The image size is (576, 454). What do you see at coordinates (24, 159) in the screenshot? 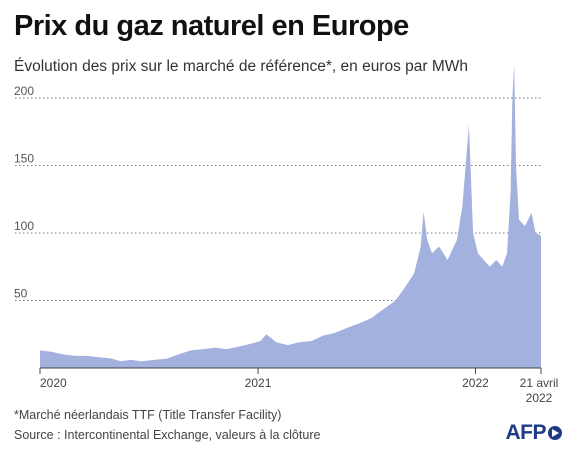
I see `y-tick-label: 150` at bounding box center [24, 159].